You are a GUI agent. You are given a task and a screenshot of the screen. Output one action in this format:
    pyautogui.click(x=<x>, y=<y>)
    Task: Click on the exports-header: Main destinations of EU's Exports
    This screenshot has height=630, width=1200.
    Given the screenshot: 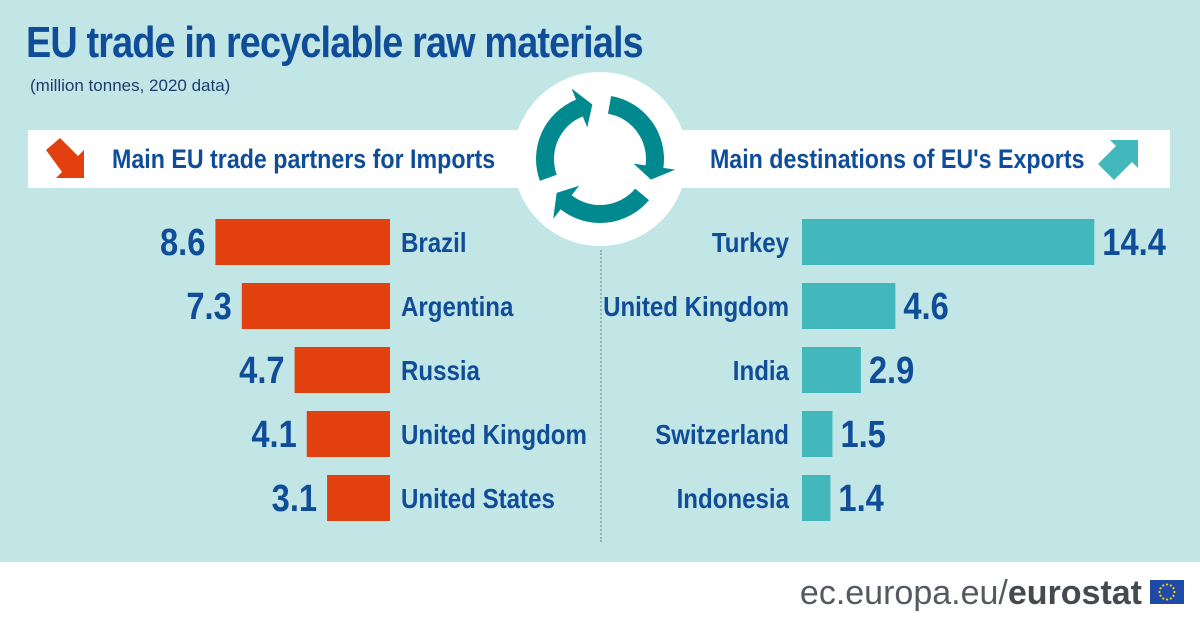 What is the action you would take?
    pyautogui.click(x=910, y=159)
    